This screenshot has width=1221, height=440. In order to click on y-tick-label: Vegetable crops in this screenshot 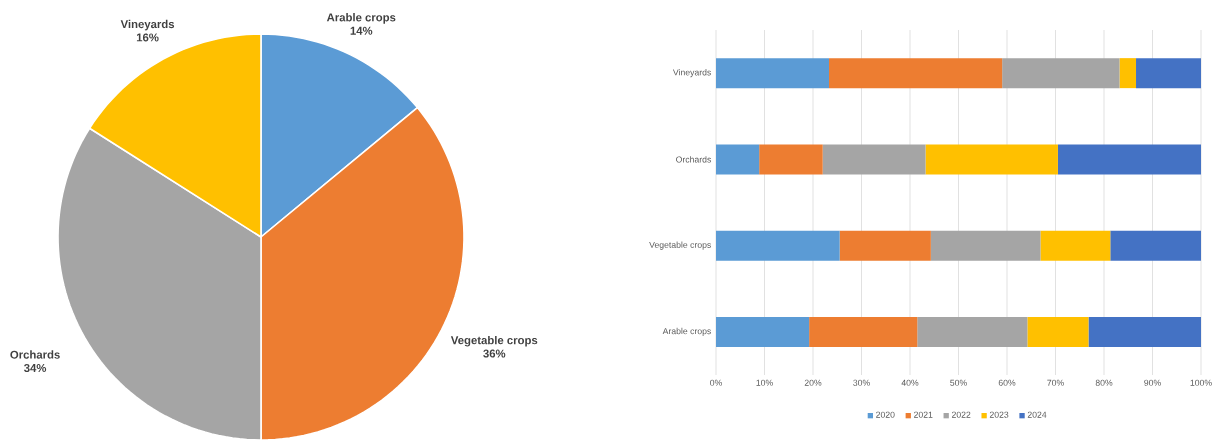, I will do `click(680, 245)`.